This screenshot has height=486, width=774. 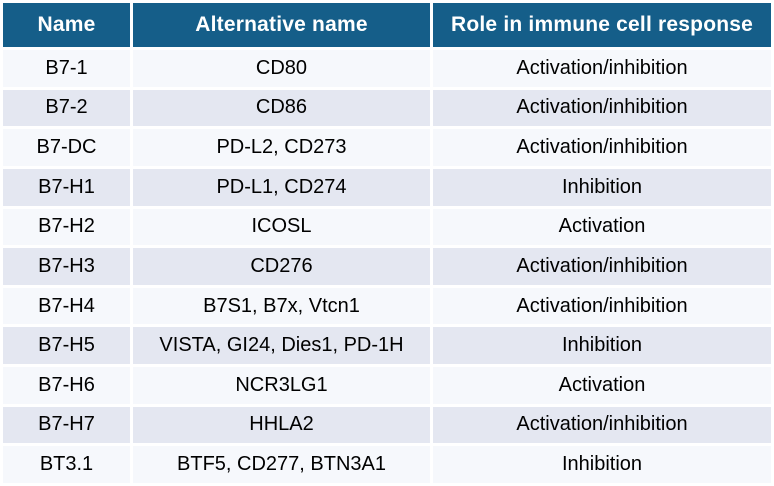 I want to click on cell-name: B7-1, so click(x=66, y=68).